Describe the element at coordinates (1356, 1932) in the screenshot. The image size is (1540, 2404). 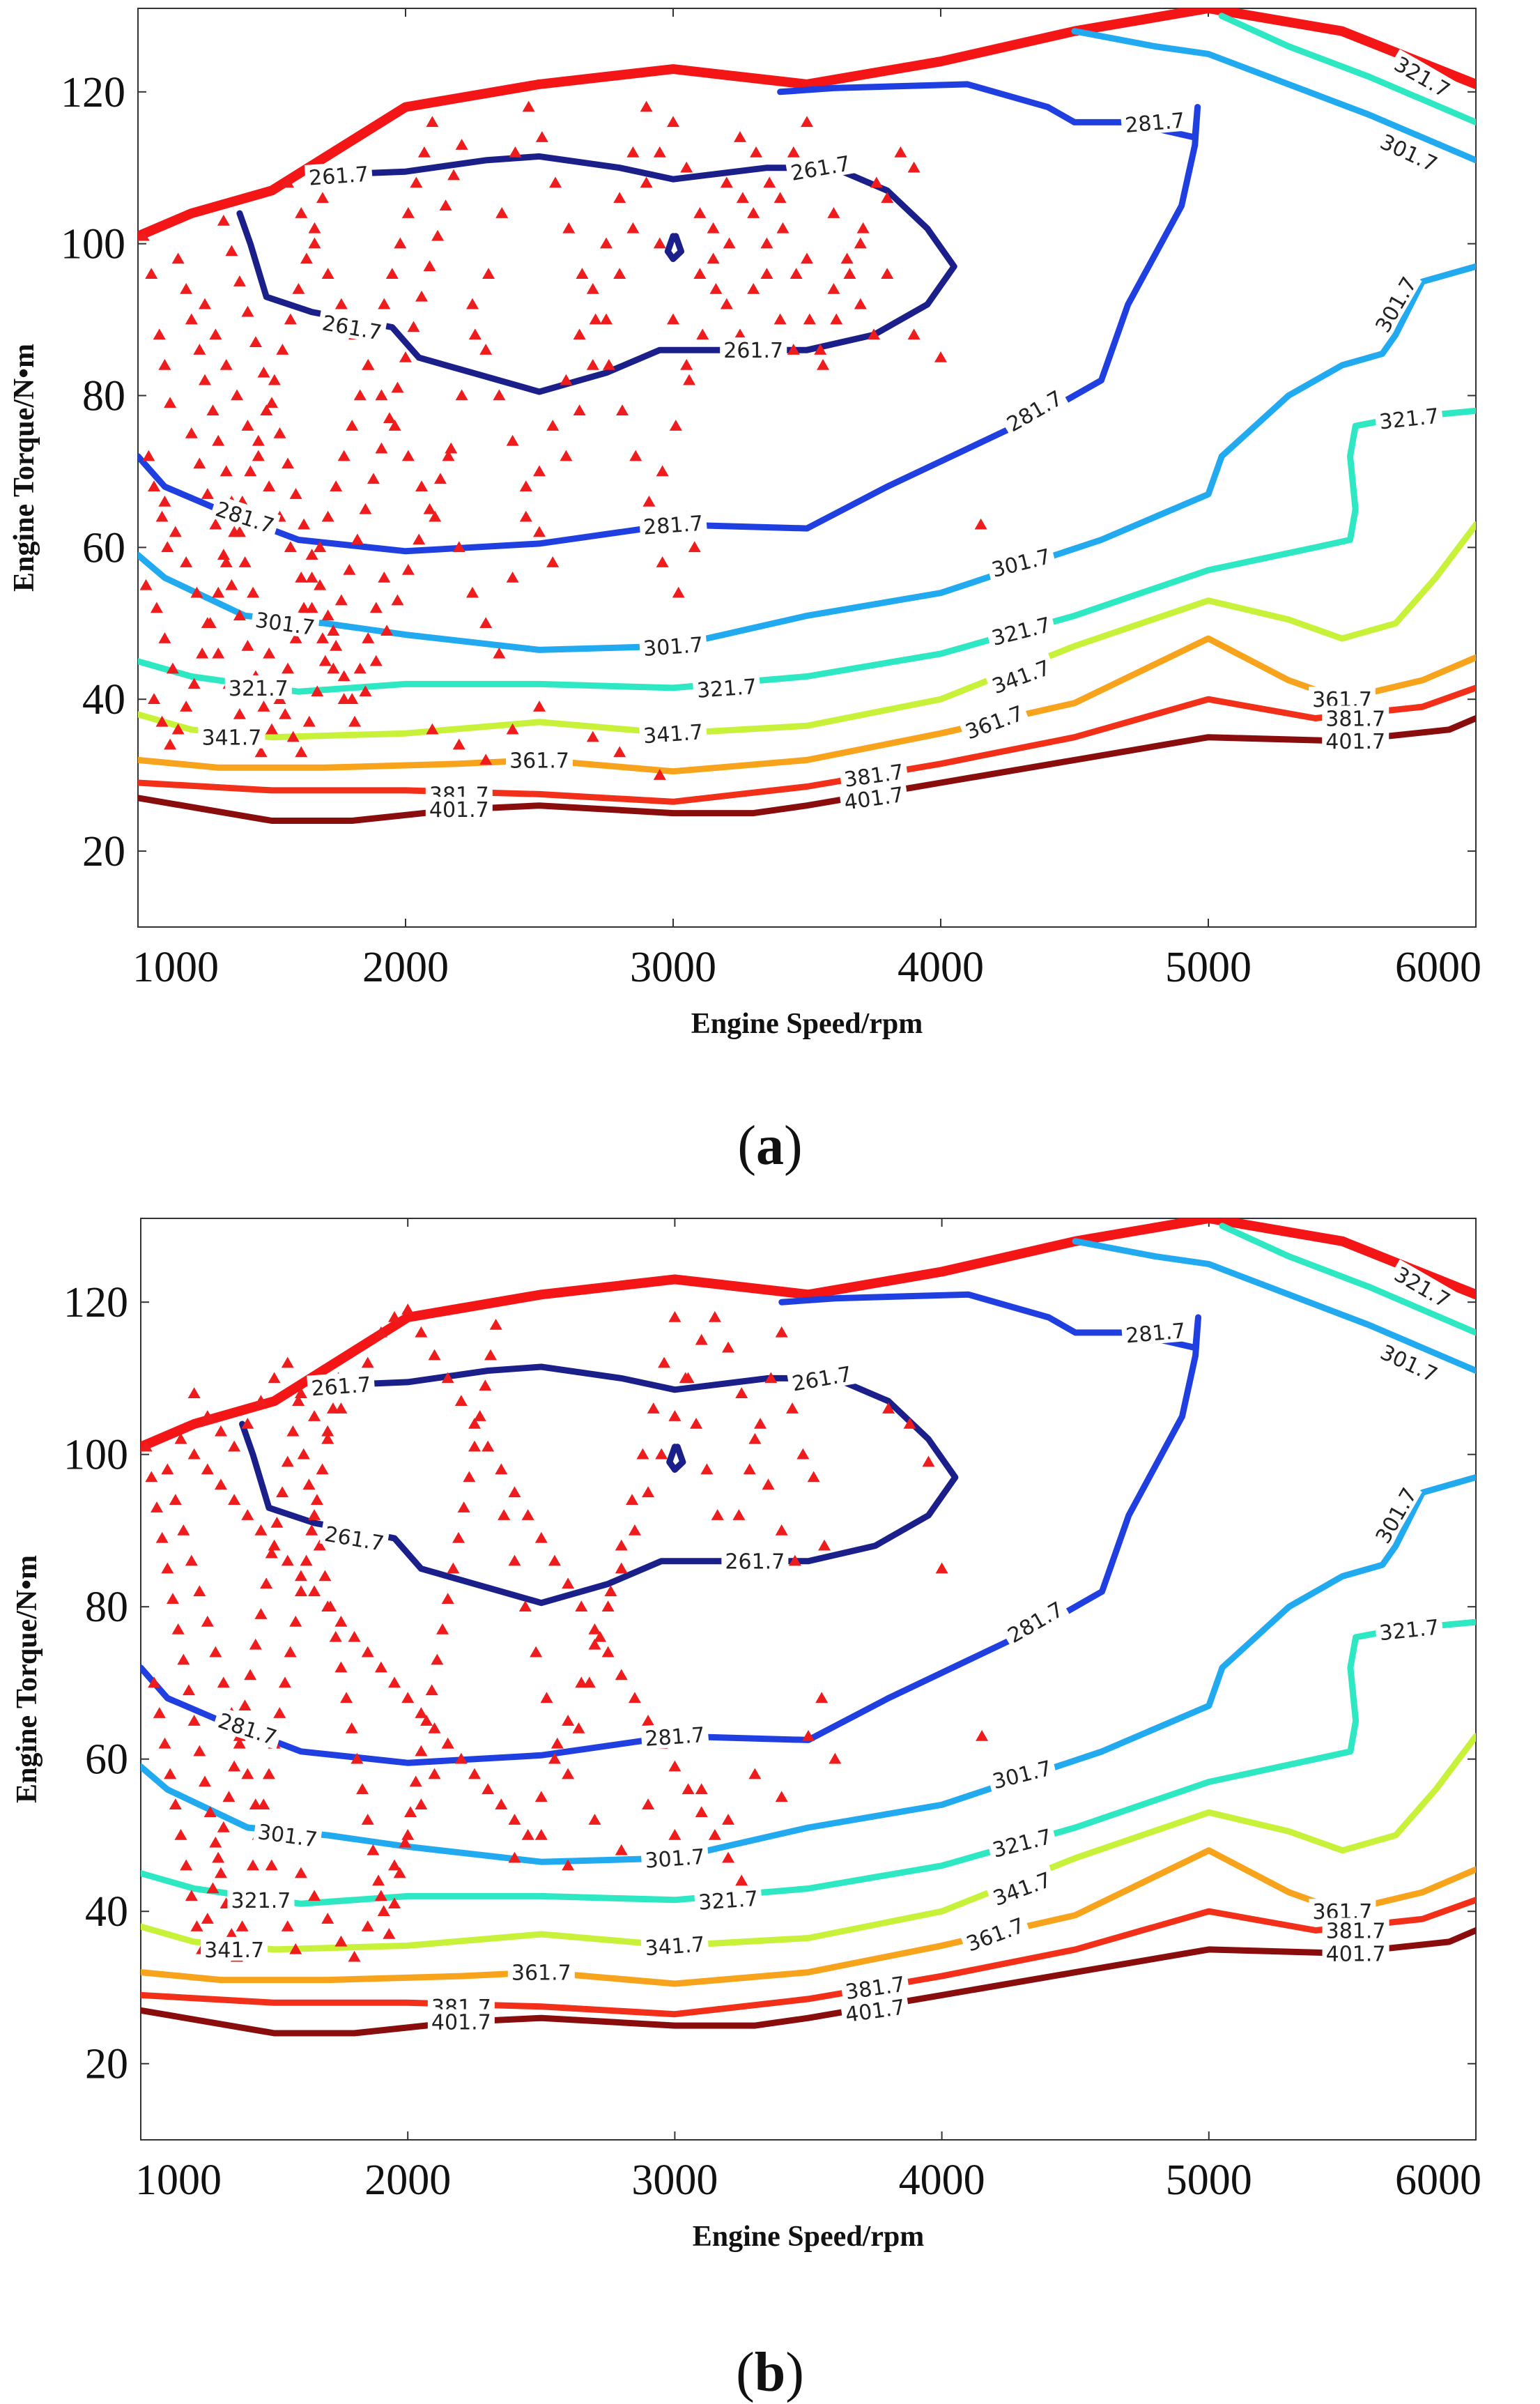
I see `panel-b-contour-label-text: 381.7` at that location.